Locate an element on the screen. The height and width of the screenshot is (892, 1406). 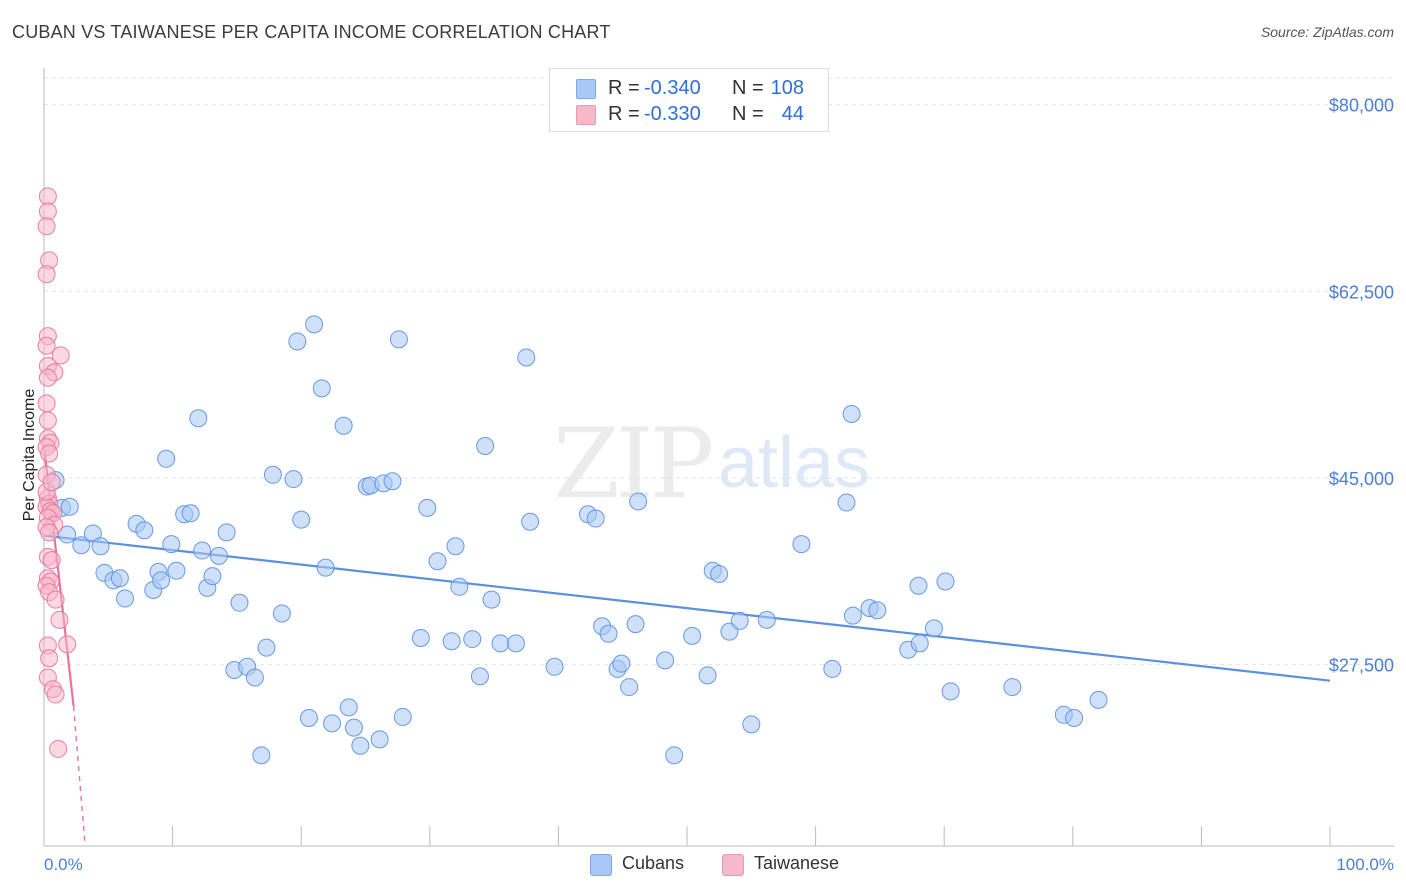
legend-swatch-cubans is located at coordinates (586, 89).